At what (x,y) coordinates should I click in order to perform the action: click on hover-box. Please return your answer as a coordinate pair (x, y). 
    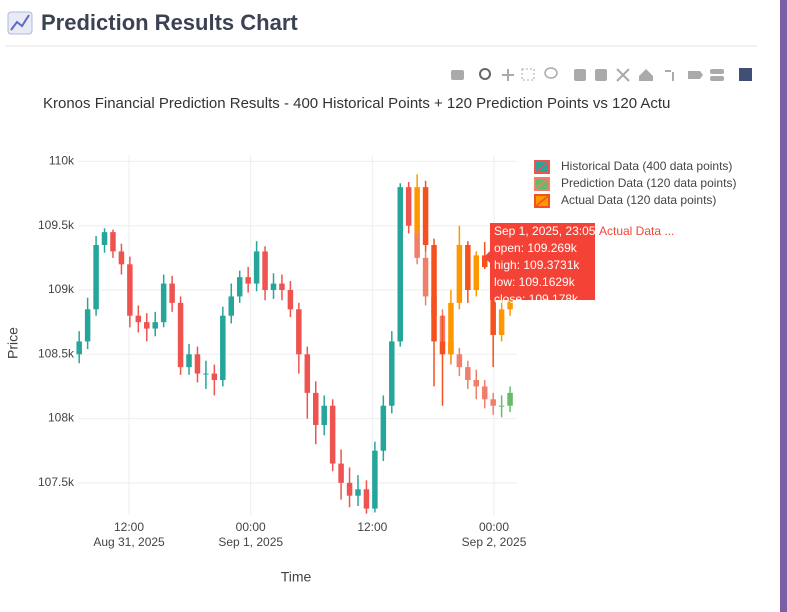
    Looking at the image, I should click on (542, 261).